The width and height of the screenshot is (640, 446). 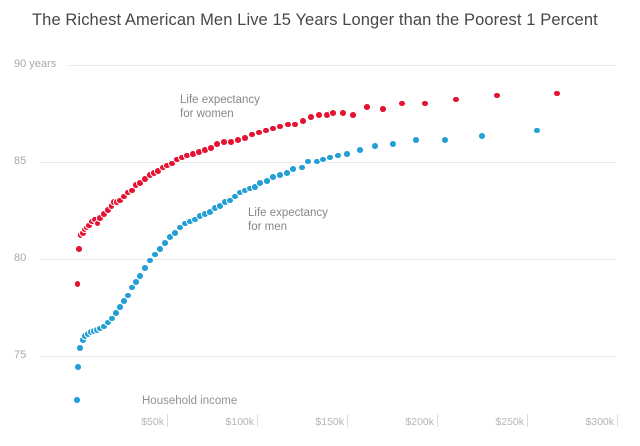 What do you see at coordinates (20, 161) in the screenshot?
I see `y-axis-label-85: 85` at bounding box center [20, 161].